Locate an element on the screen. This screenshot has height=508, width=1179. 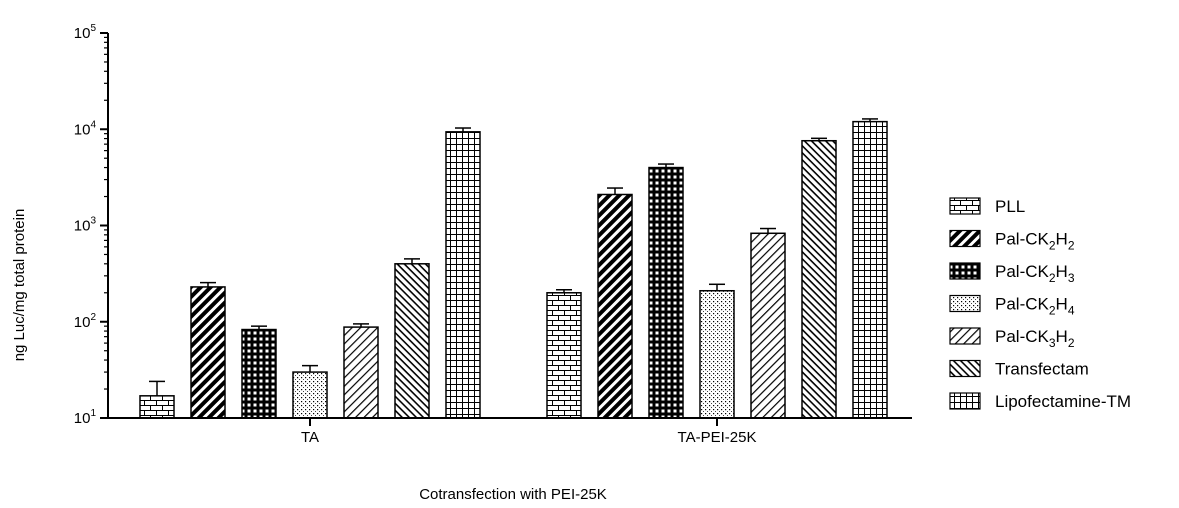
y-tick-label: 10² is located at coordinates (85, 321).